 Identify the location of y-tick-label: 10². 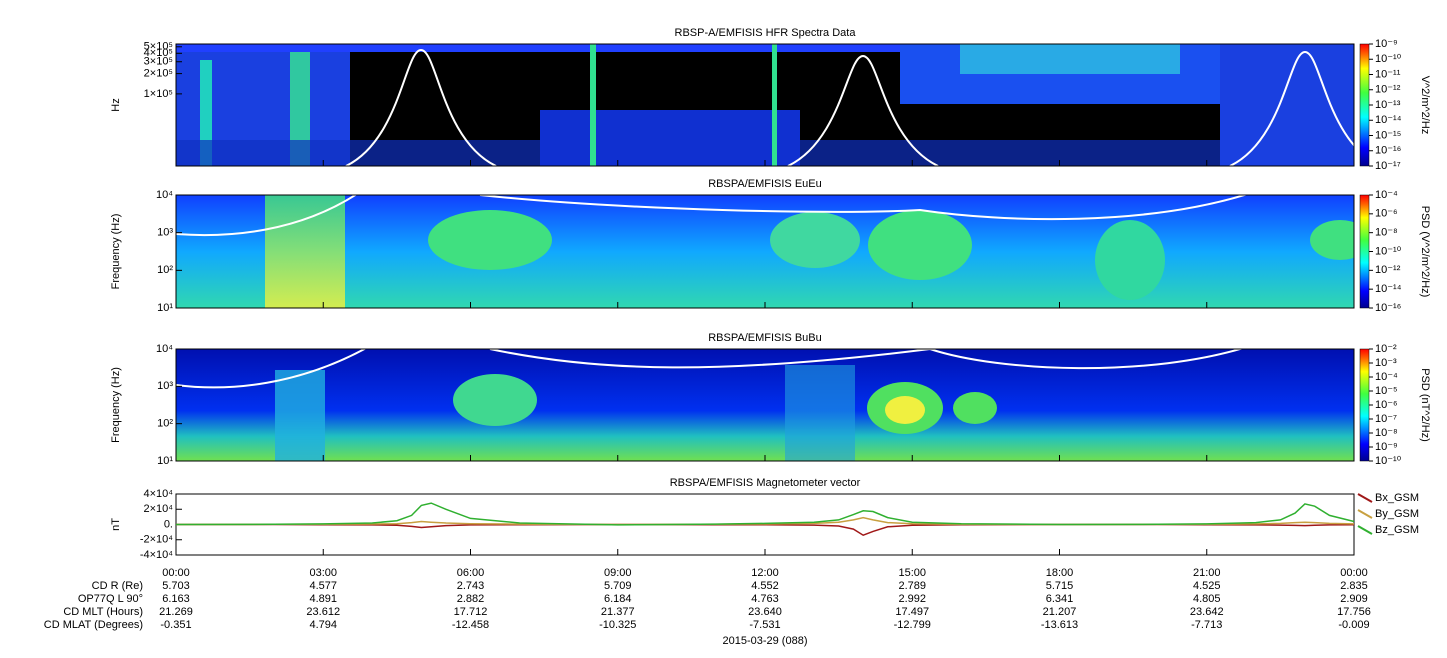
(165, 270).